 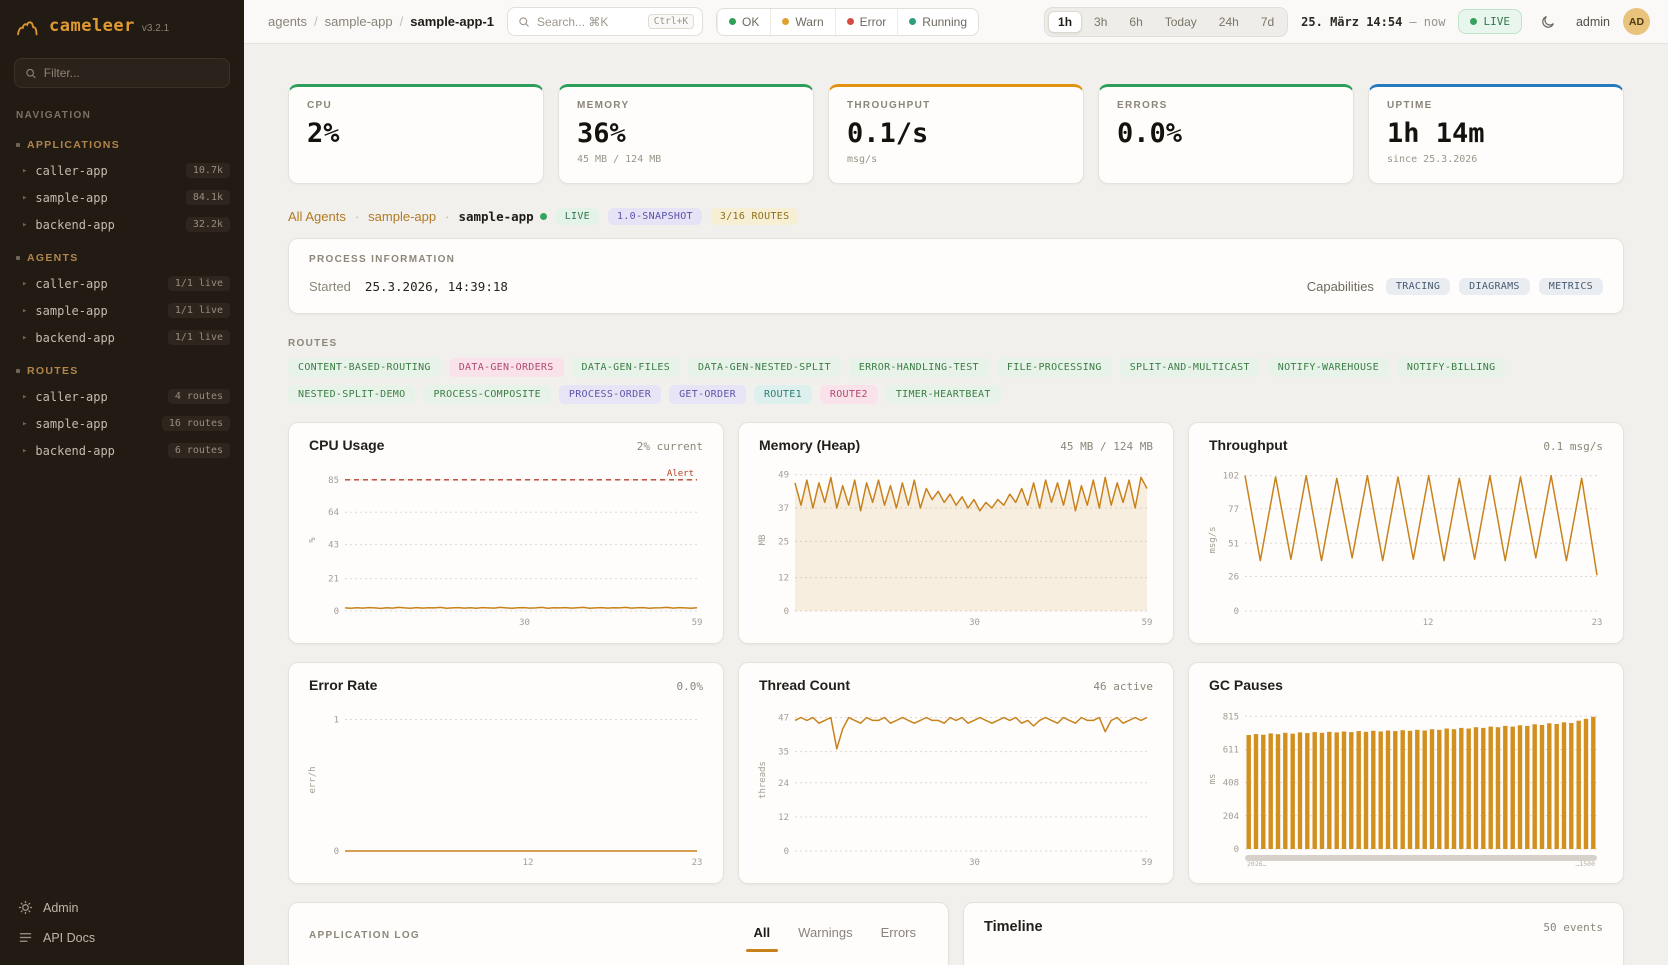 I want to click on search-placeholder: Search... ⌘K, so click(x=573, y=21).